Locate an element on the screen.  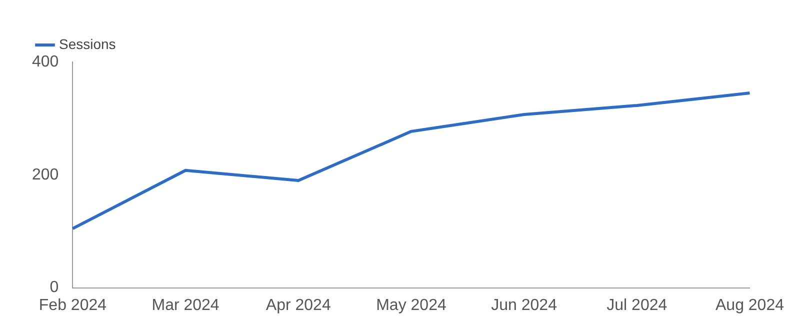
y-tick-label: 200 is located at coordinates (45, 175).